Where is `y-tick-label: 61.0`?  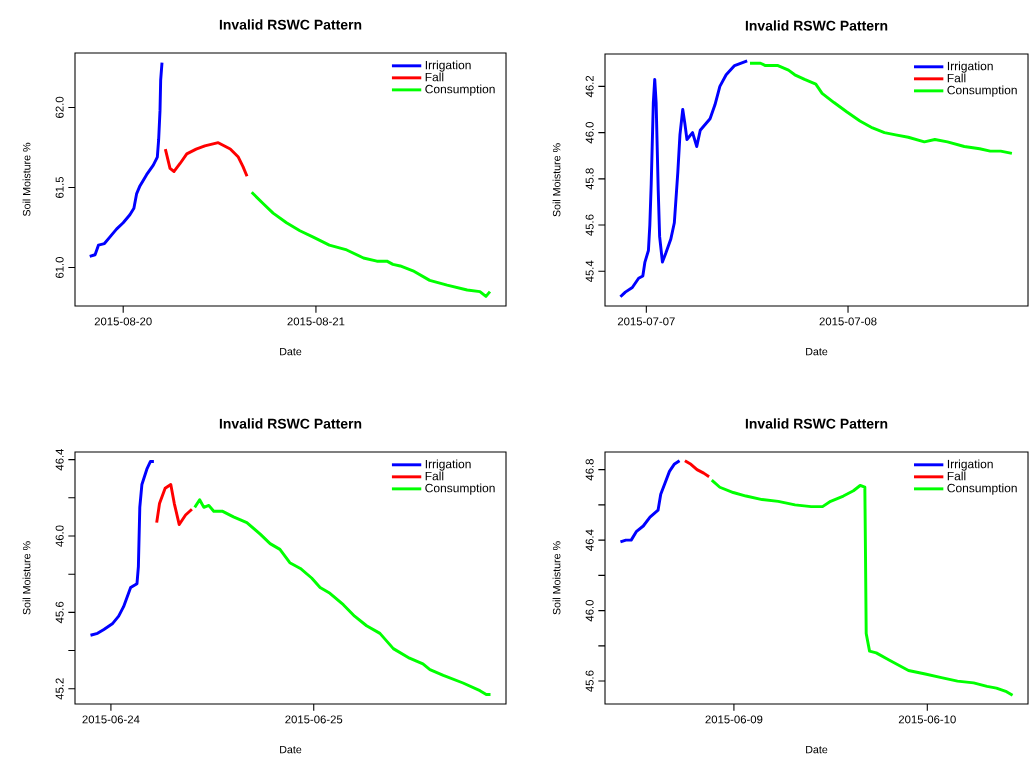 y-tick-label: 61.0 is located at coordinates (59, 267).